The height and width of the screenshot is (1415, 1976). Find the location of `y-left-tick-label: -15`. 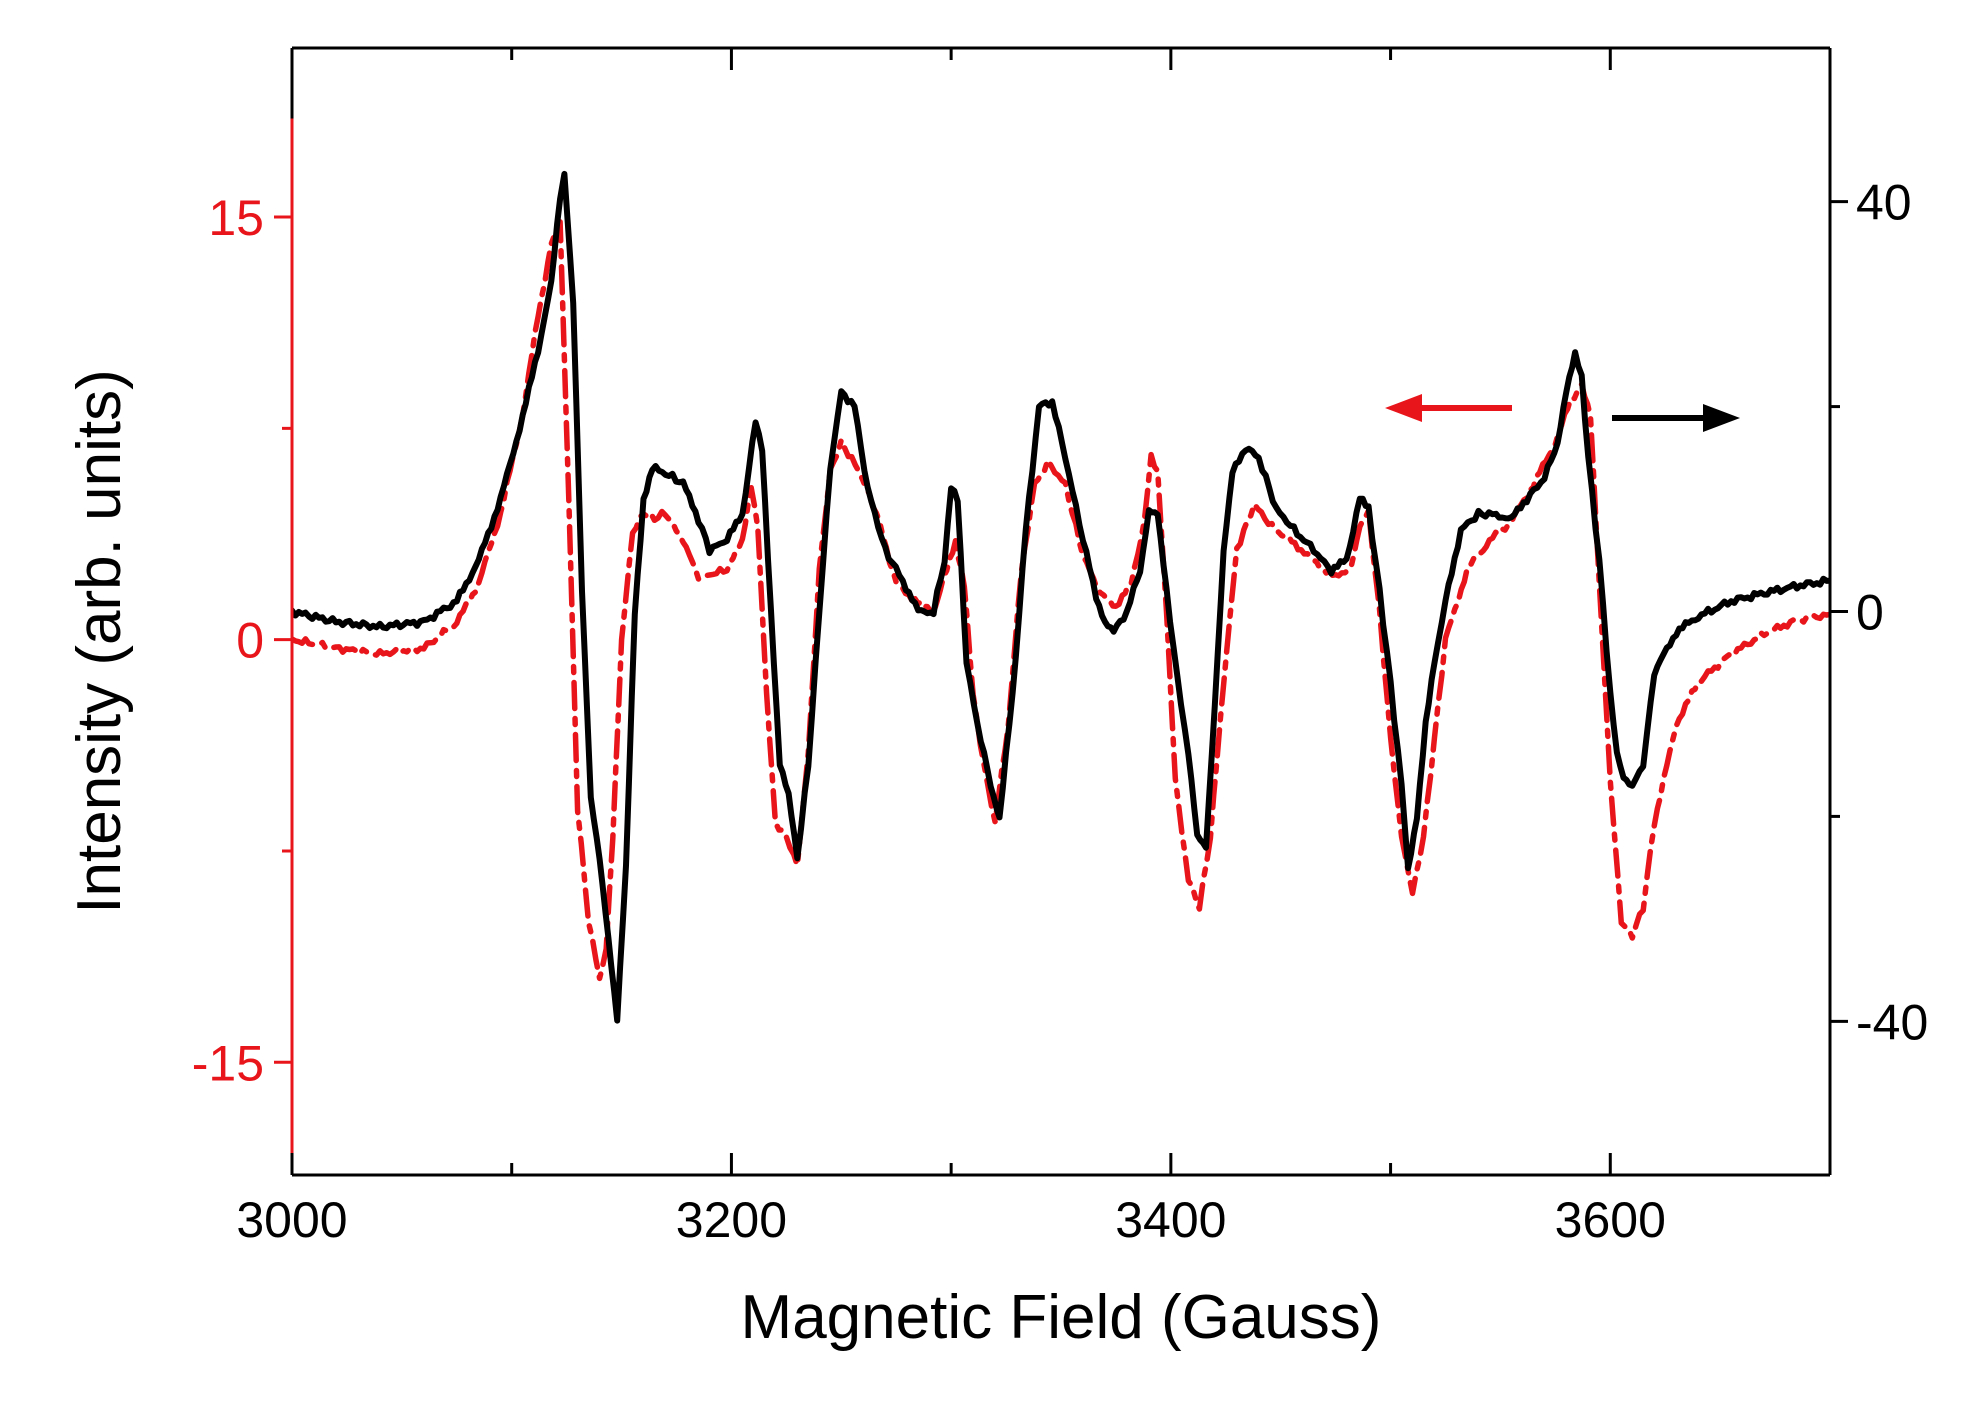

y-left-tick-label: -15 is located at coordinates (228, 1063).